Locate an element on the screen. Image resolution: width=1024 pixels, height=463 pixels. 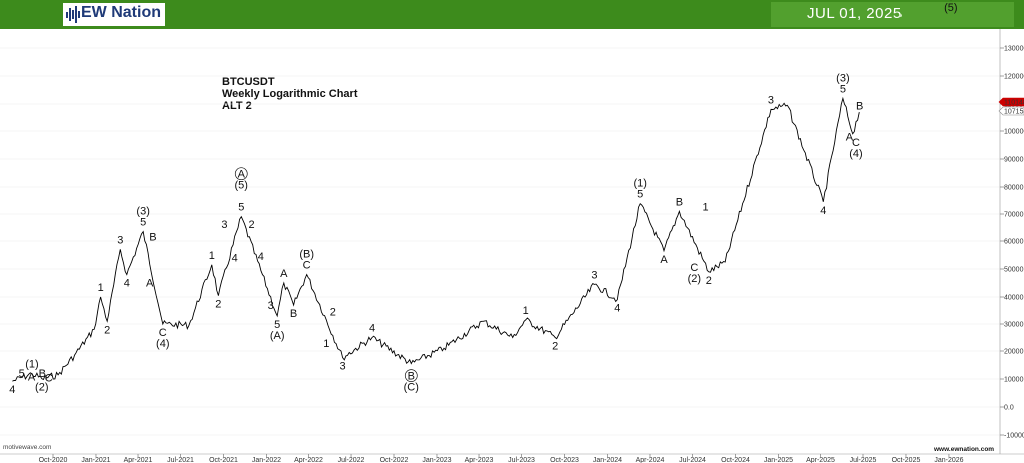
chart-info: BTCUSDT Weekly Logarithmic Chart ALT 2 is located at coordinates (290, 94).